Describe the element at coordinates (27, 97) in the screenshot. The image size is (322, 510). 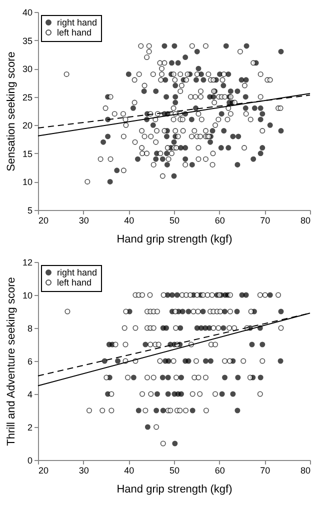
I see `y-tick-label: 25` at that location.